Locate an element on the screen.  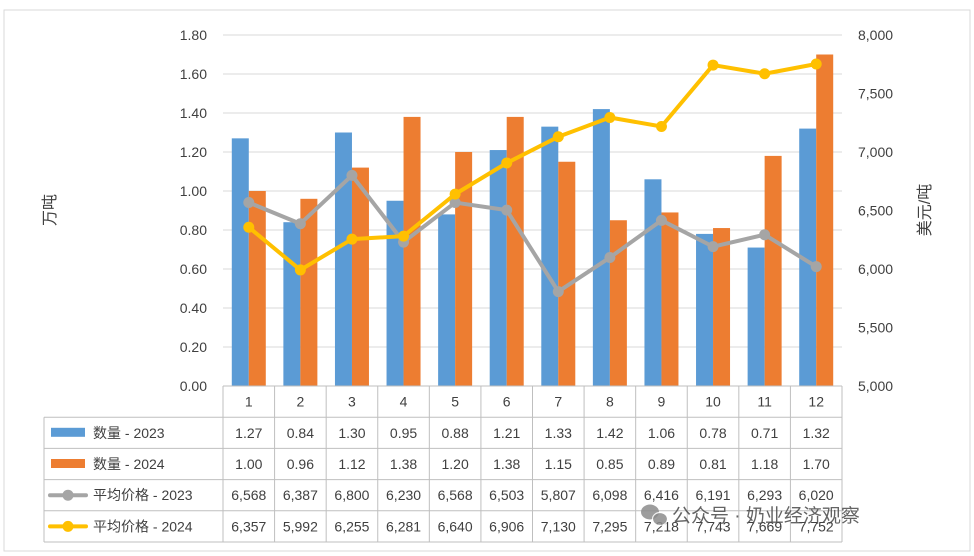
data-label: 7,218 is located at coordinates (661, 526).